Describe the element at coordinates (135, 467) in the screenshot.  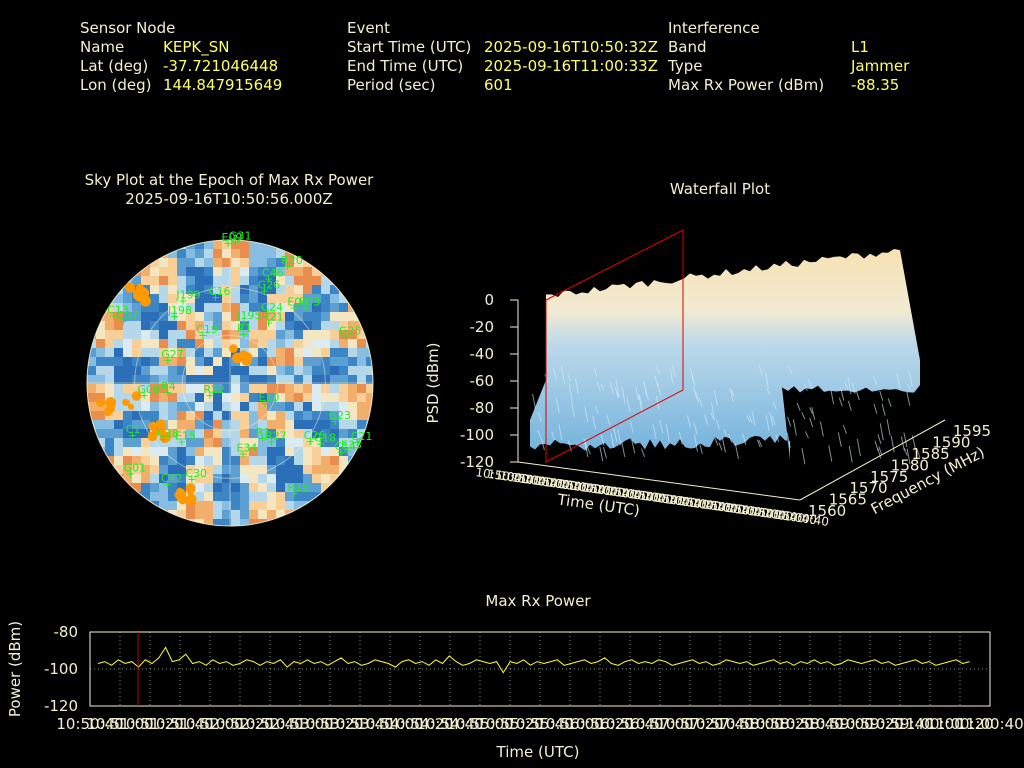
I see `sky-sat-label: G01` at that location.